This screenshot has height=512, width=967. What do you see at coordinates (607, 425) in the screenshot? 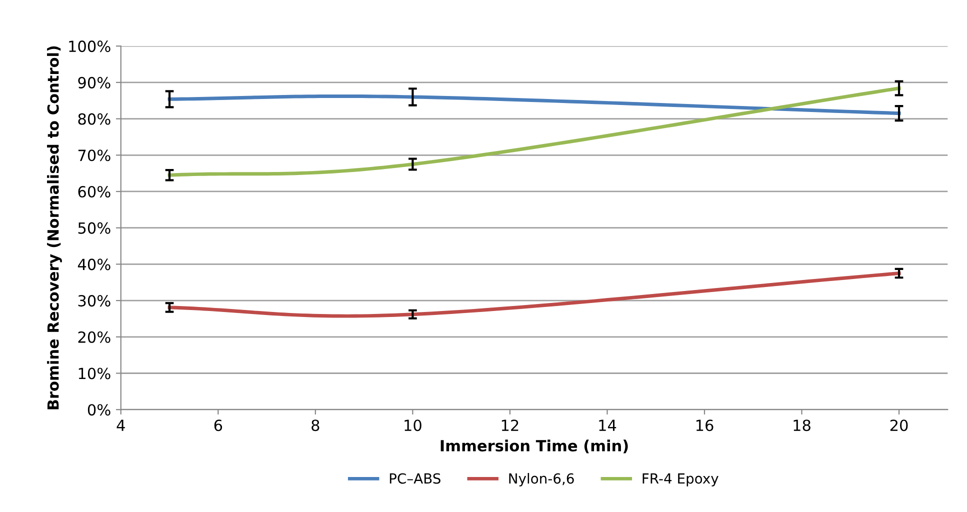
I see `x-tick-label: 14` at bounding box center [607, 425].